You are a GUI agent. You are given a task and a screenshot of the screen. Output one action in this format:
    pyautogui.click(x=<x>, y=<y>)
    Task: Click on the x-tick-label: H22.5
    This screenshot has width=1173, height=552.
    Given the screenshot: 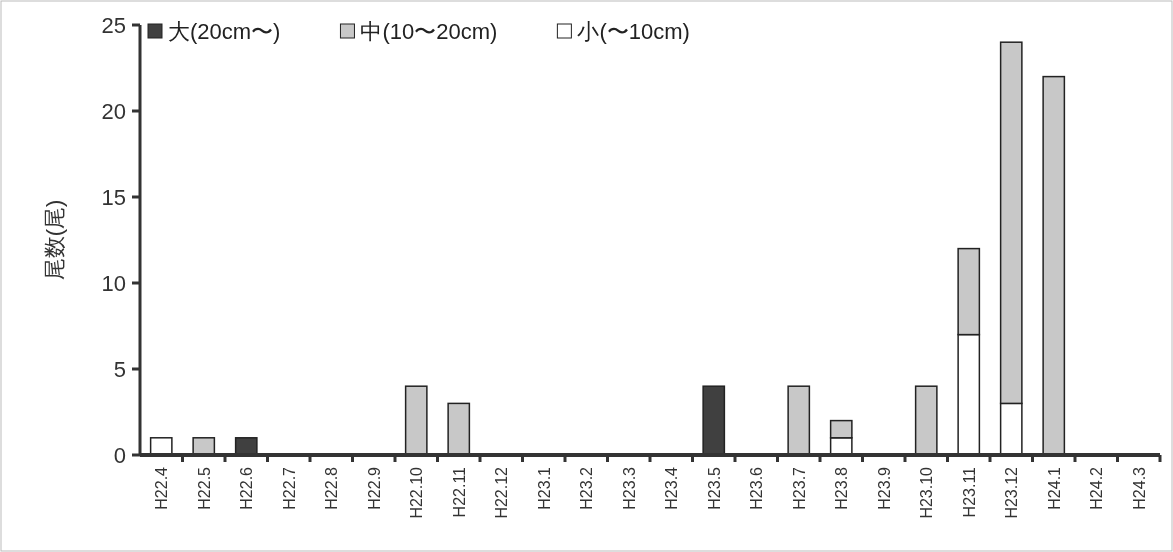 What is the action you would take?
    pyautogui.click(x=204, y=488)
    